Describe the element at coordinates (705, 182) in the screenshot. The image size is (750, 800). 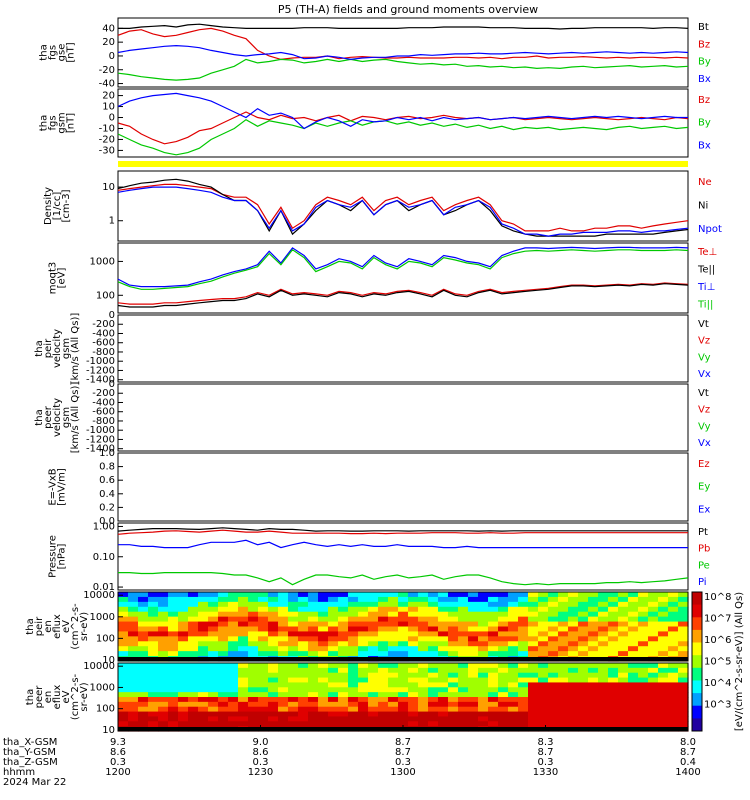
I see `legend-entry: Ne` at that location.